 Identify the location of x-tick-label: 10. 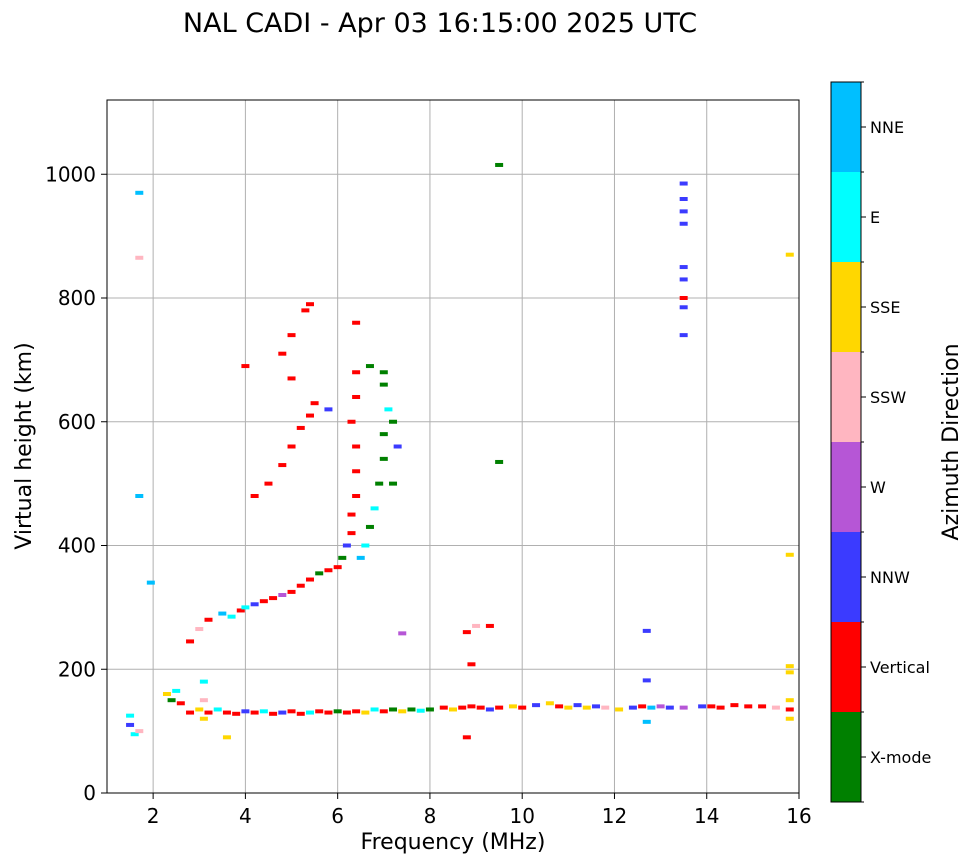
(521, 816).